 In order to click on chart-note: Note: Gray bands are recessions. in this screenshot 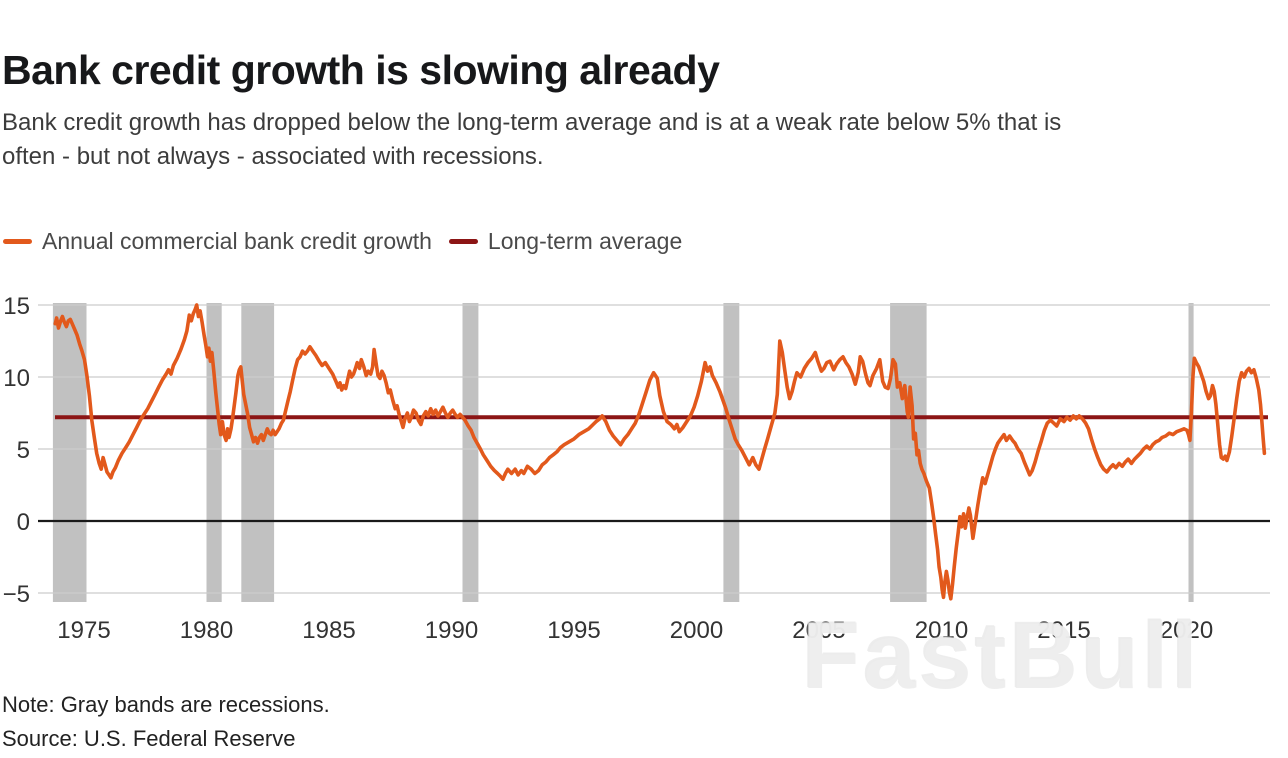, I will do `click(166, 704)`.